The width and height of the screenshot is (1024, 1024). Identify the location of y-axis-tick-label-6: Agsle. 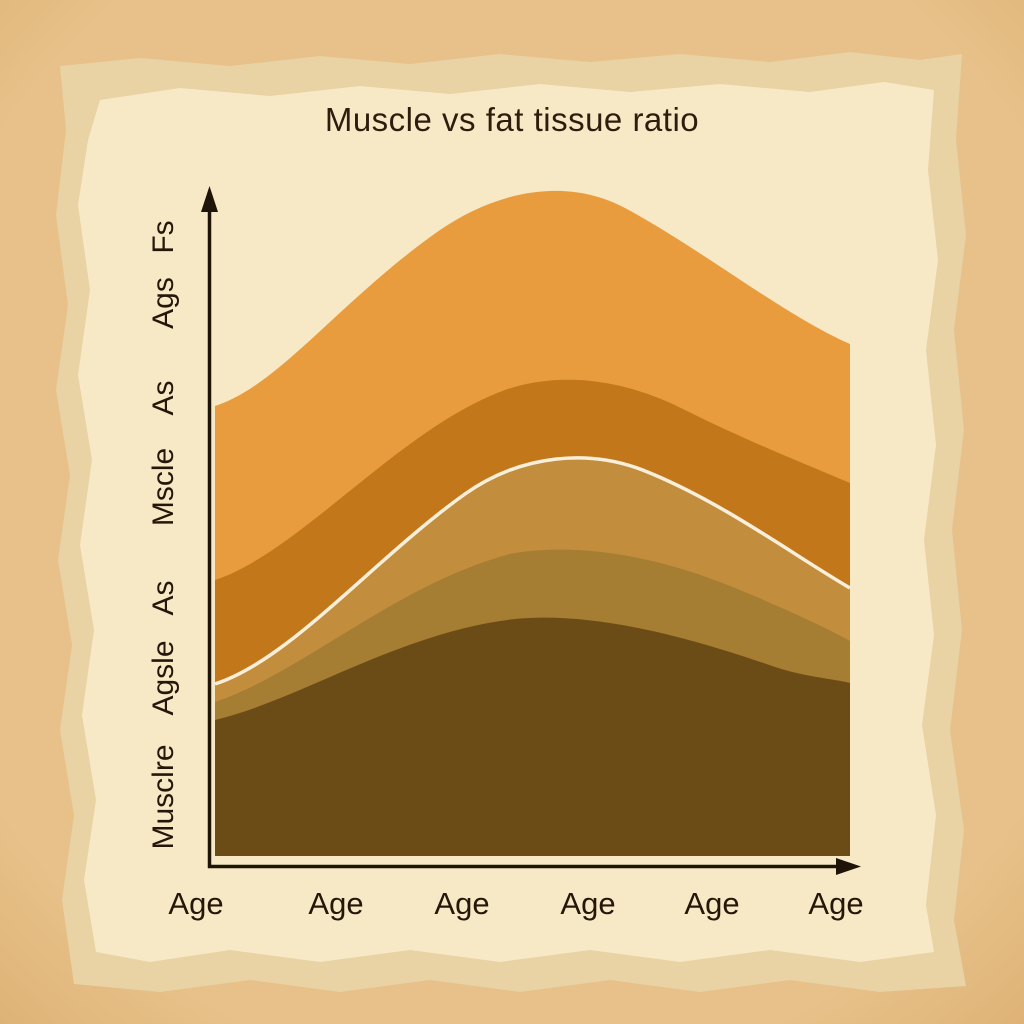
(163, 678).